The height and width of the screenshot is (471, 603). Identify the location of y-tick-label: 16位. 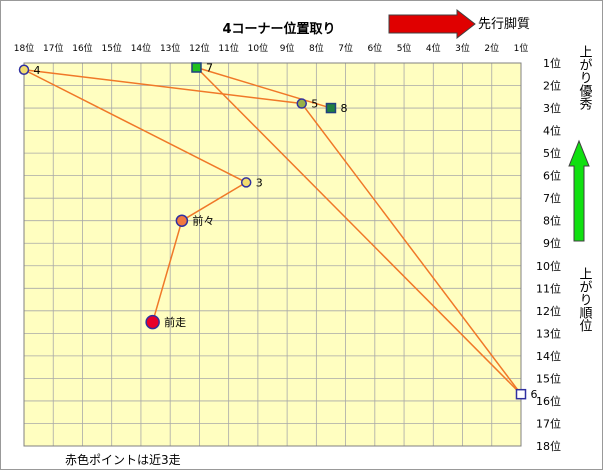
(548, 401).